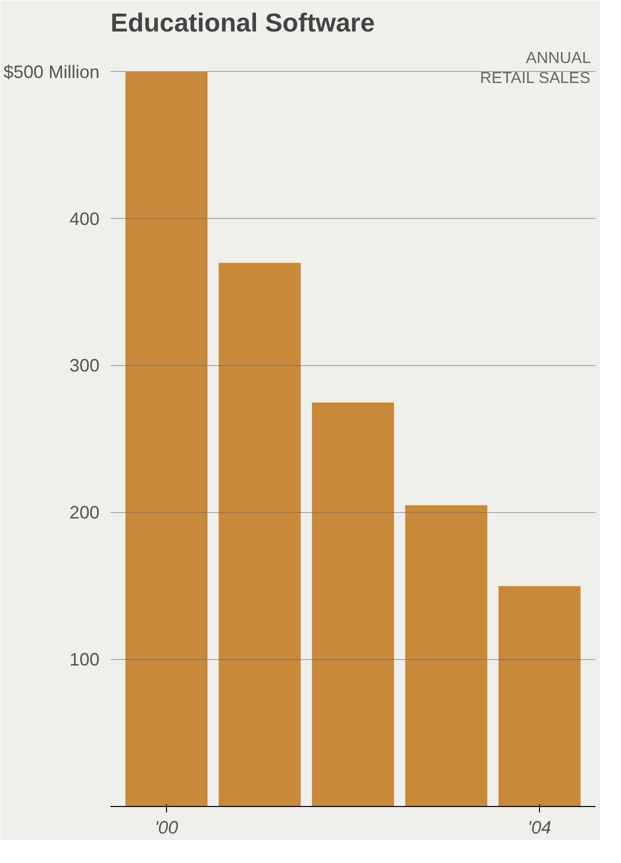  What do you see at coordinates (84, 512) in the screenshot?
I see `y-tick-label: 200` at bounding box center [84, 512].